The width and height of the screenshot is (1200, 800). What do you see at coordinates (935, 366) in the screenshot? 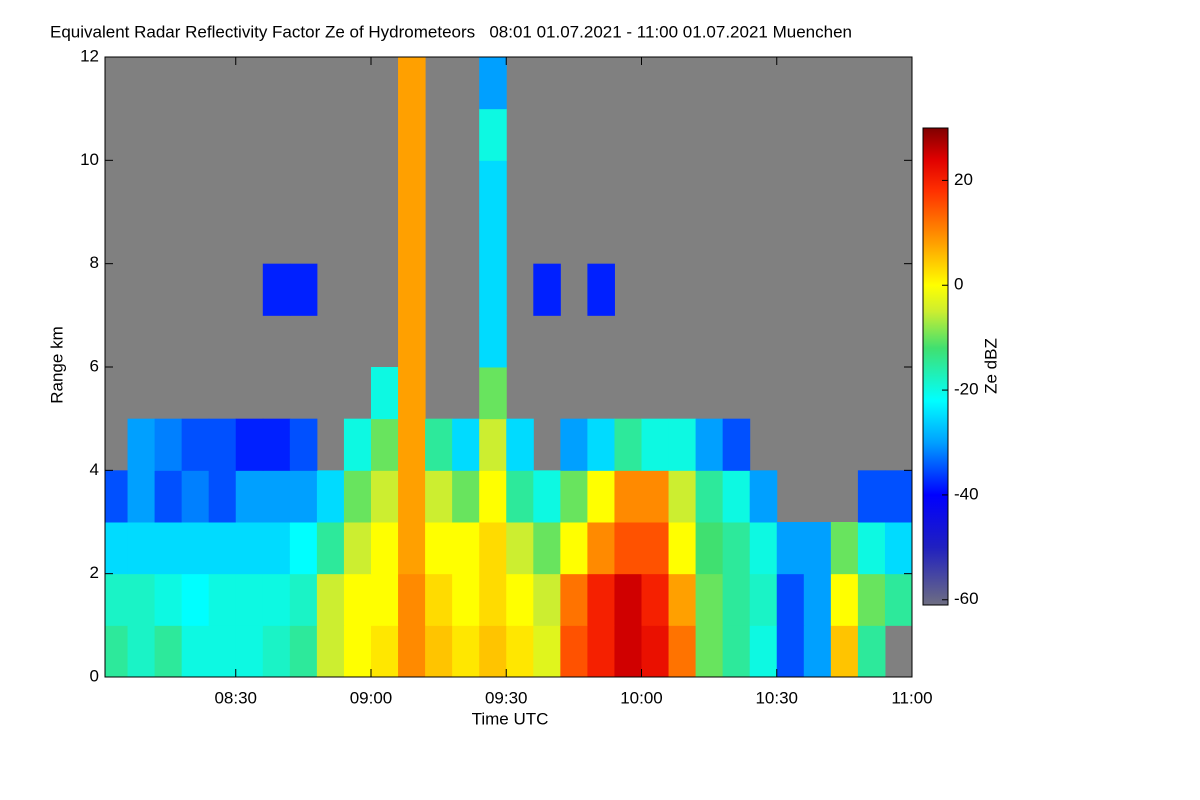
I see `colorbar` at bounding box center [935, 366].